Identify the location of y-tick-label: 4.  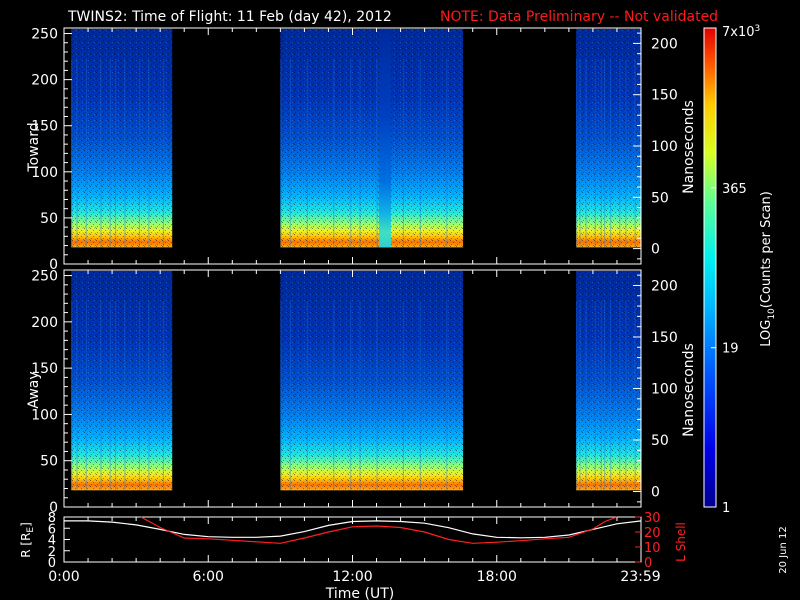
(52, 541).